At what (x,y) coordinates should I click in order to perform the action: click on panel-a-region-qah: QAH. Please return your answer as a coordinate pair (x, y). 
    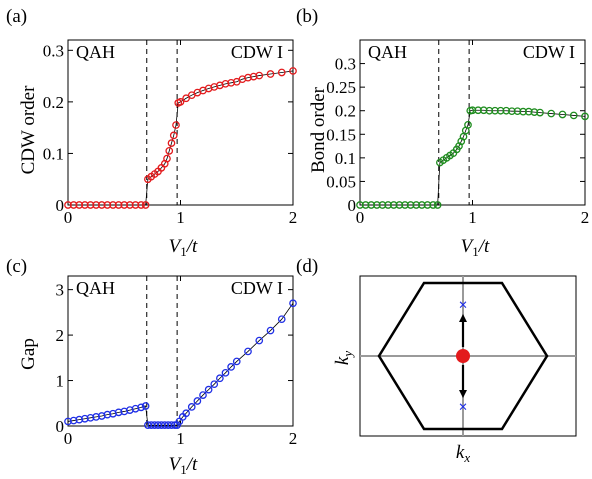
    Looking at the image, I should click on (95, 52).